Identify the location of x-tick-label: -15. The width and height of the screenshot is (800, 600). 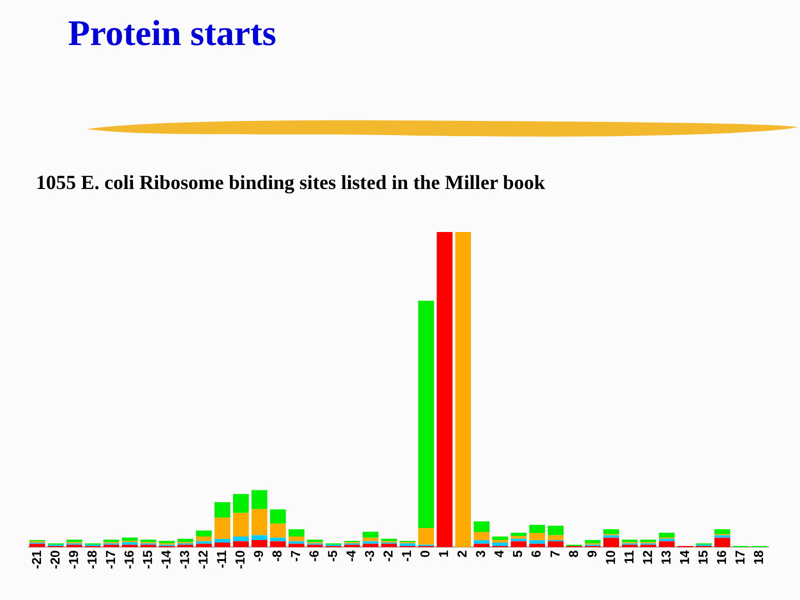
(147, 560).